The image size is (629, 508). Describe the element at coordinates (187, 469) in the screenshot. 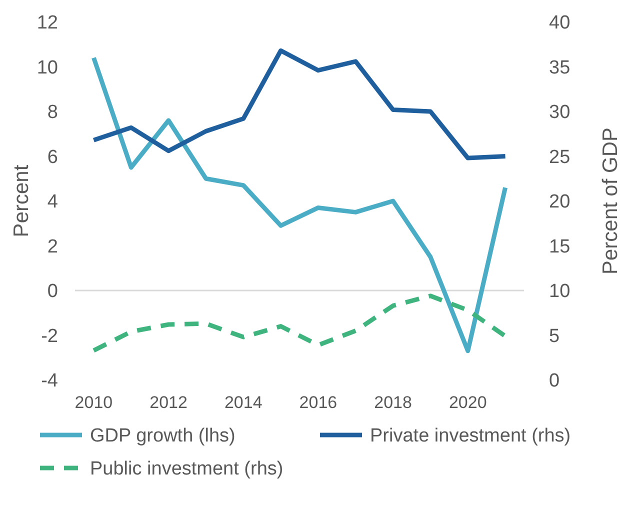

I see `legend-label: Public investment (rhs)` at that location.